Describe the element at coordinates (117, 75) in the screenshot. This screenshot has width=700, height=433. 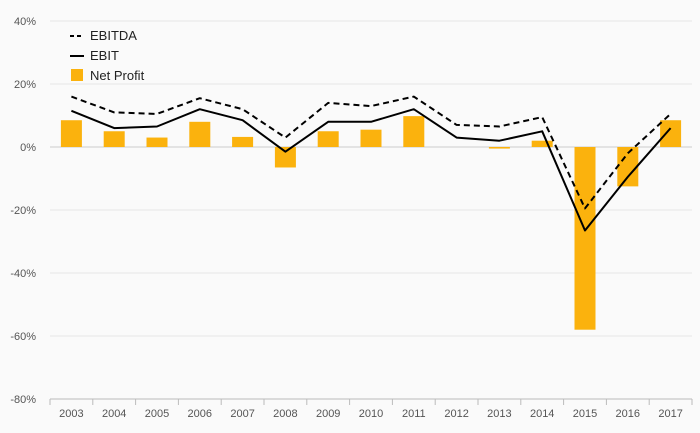
I see `legend-net-profit-label: Net Profit` at that location.